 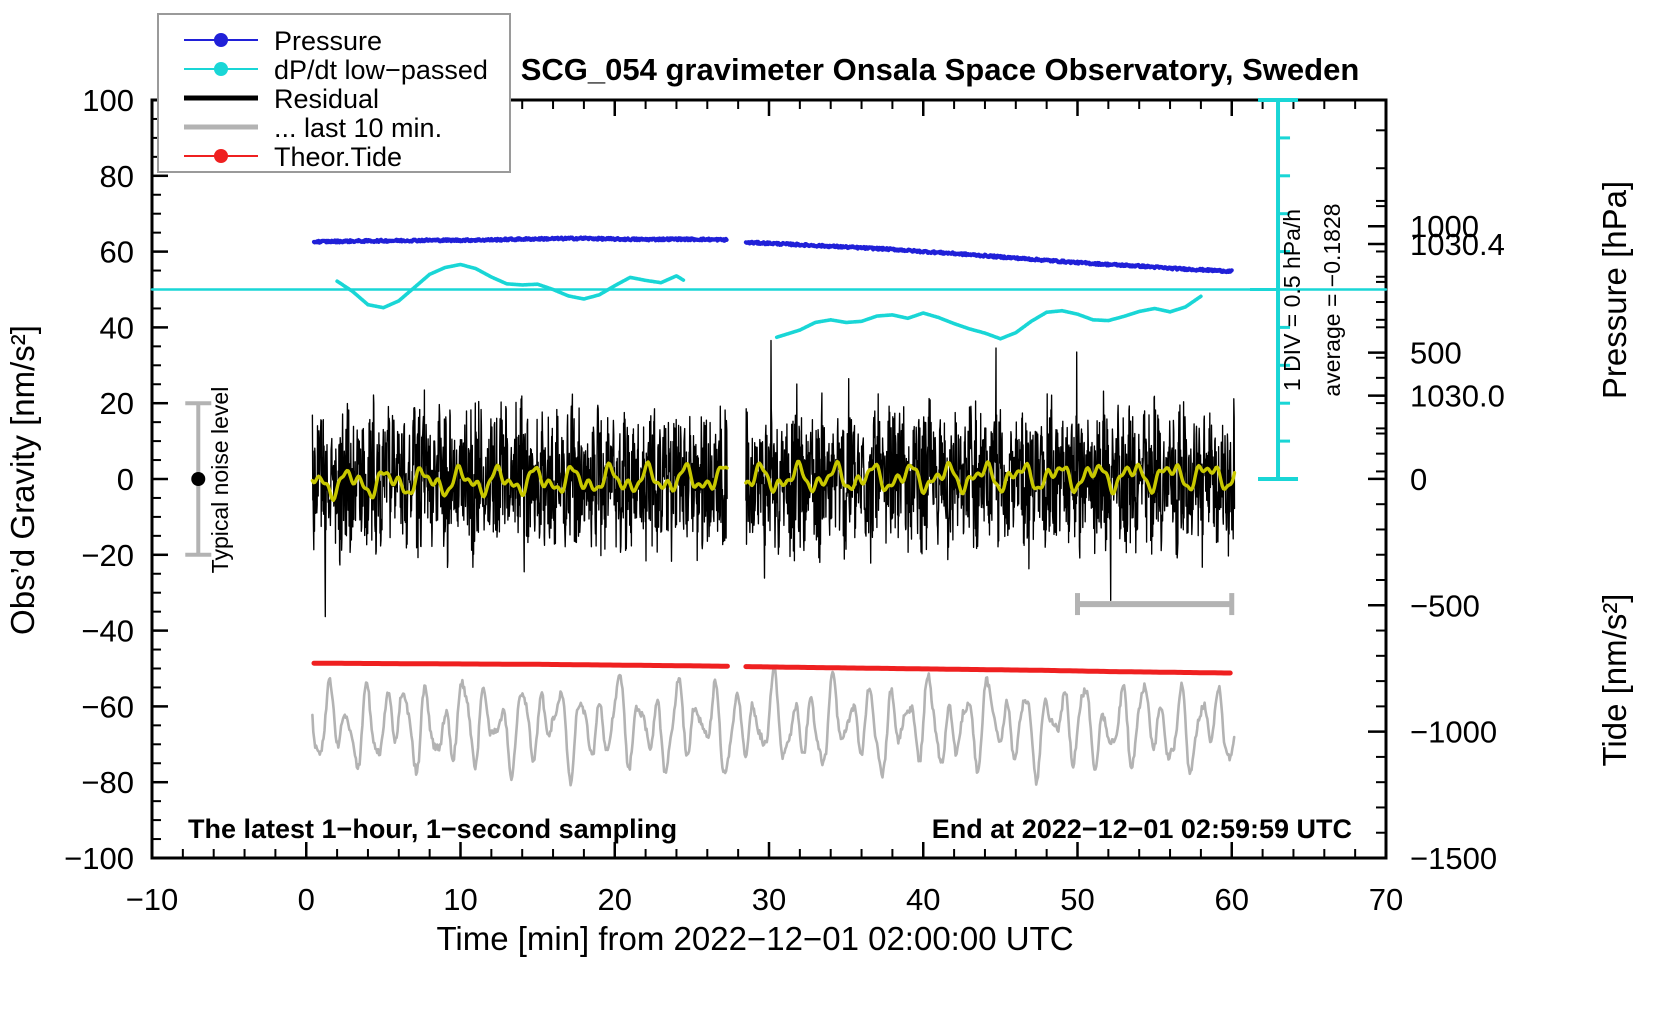 I want to click on legend-label-1: dP/dt low−passed, so click(x=381, y=70).